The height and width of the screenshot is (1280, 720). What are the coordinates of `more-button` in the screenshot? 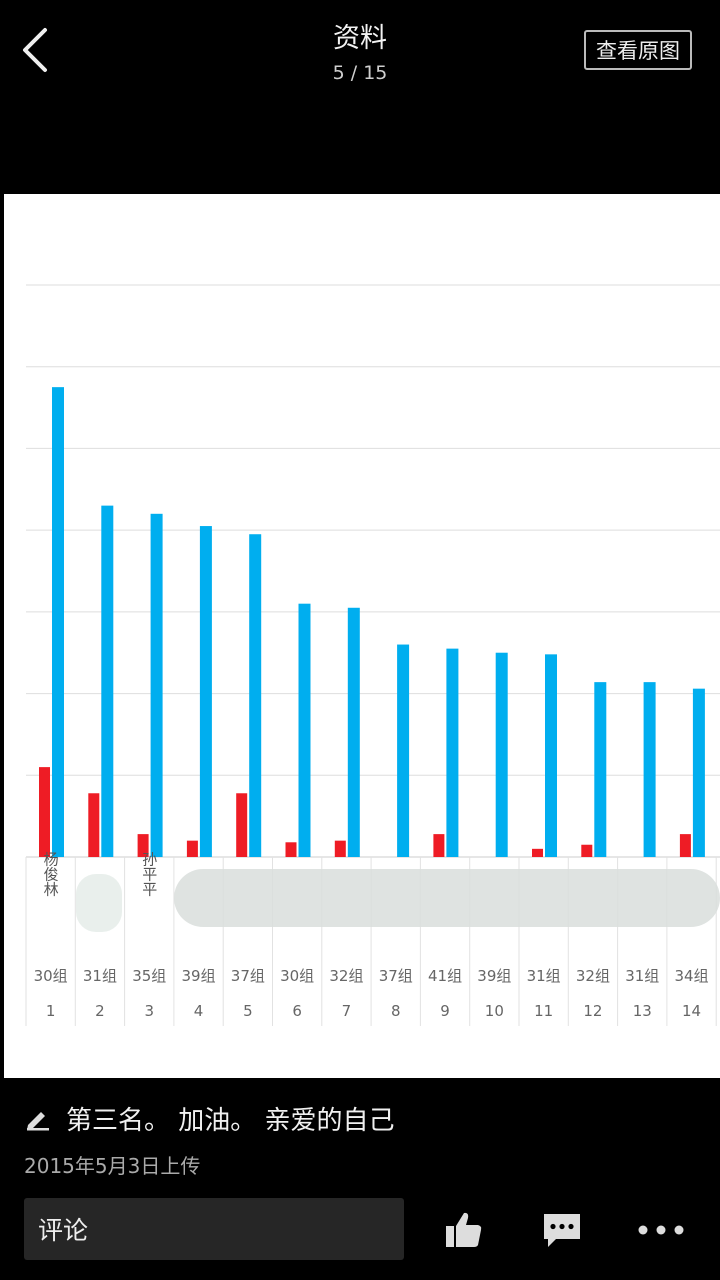 It's located at (661, 1230).